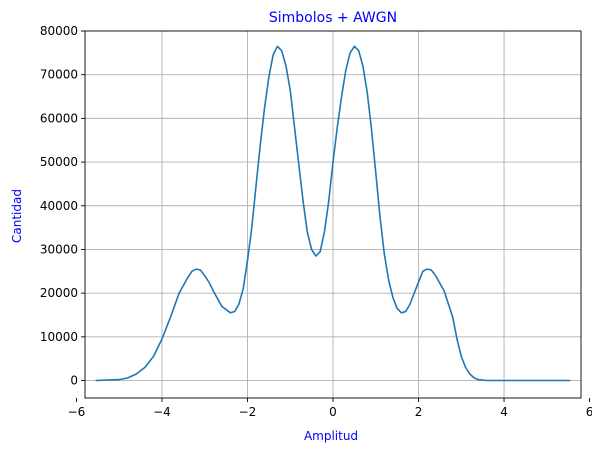 The image size is (592, 453). Describe the element at coordinates (74, 381) in the screenshot. I see `y-tick-label: 0` at that location.